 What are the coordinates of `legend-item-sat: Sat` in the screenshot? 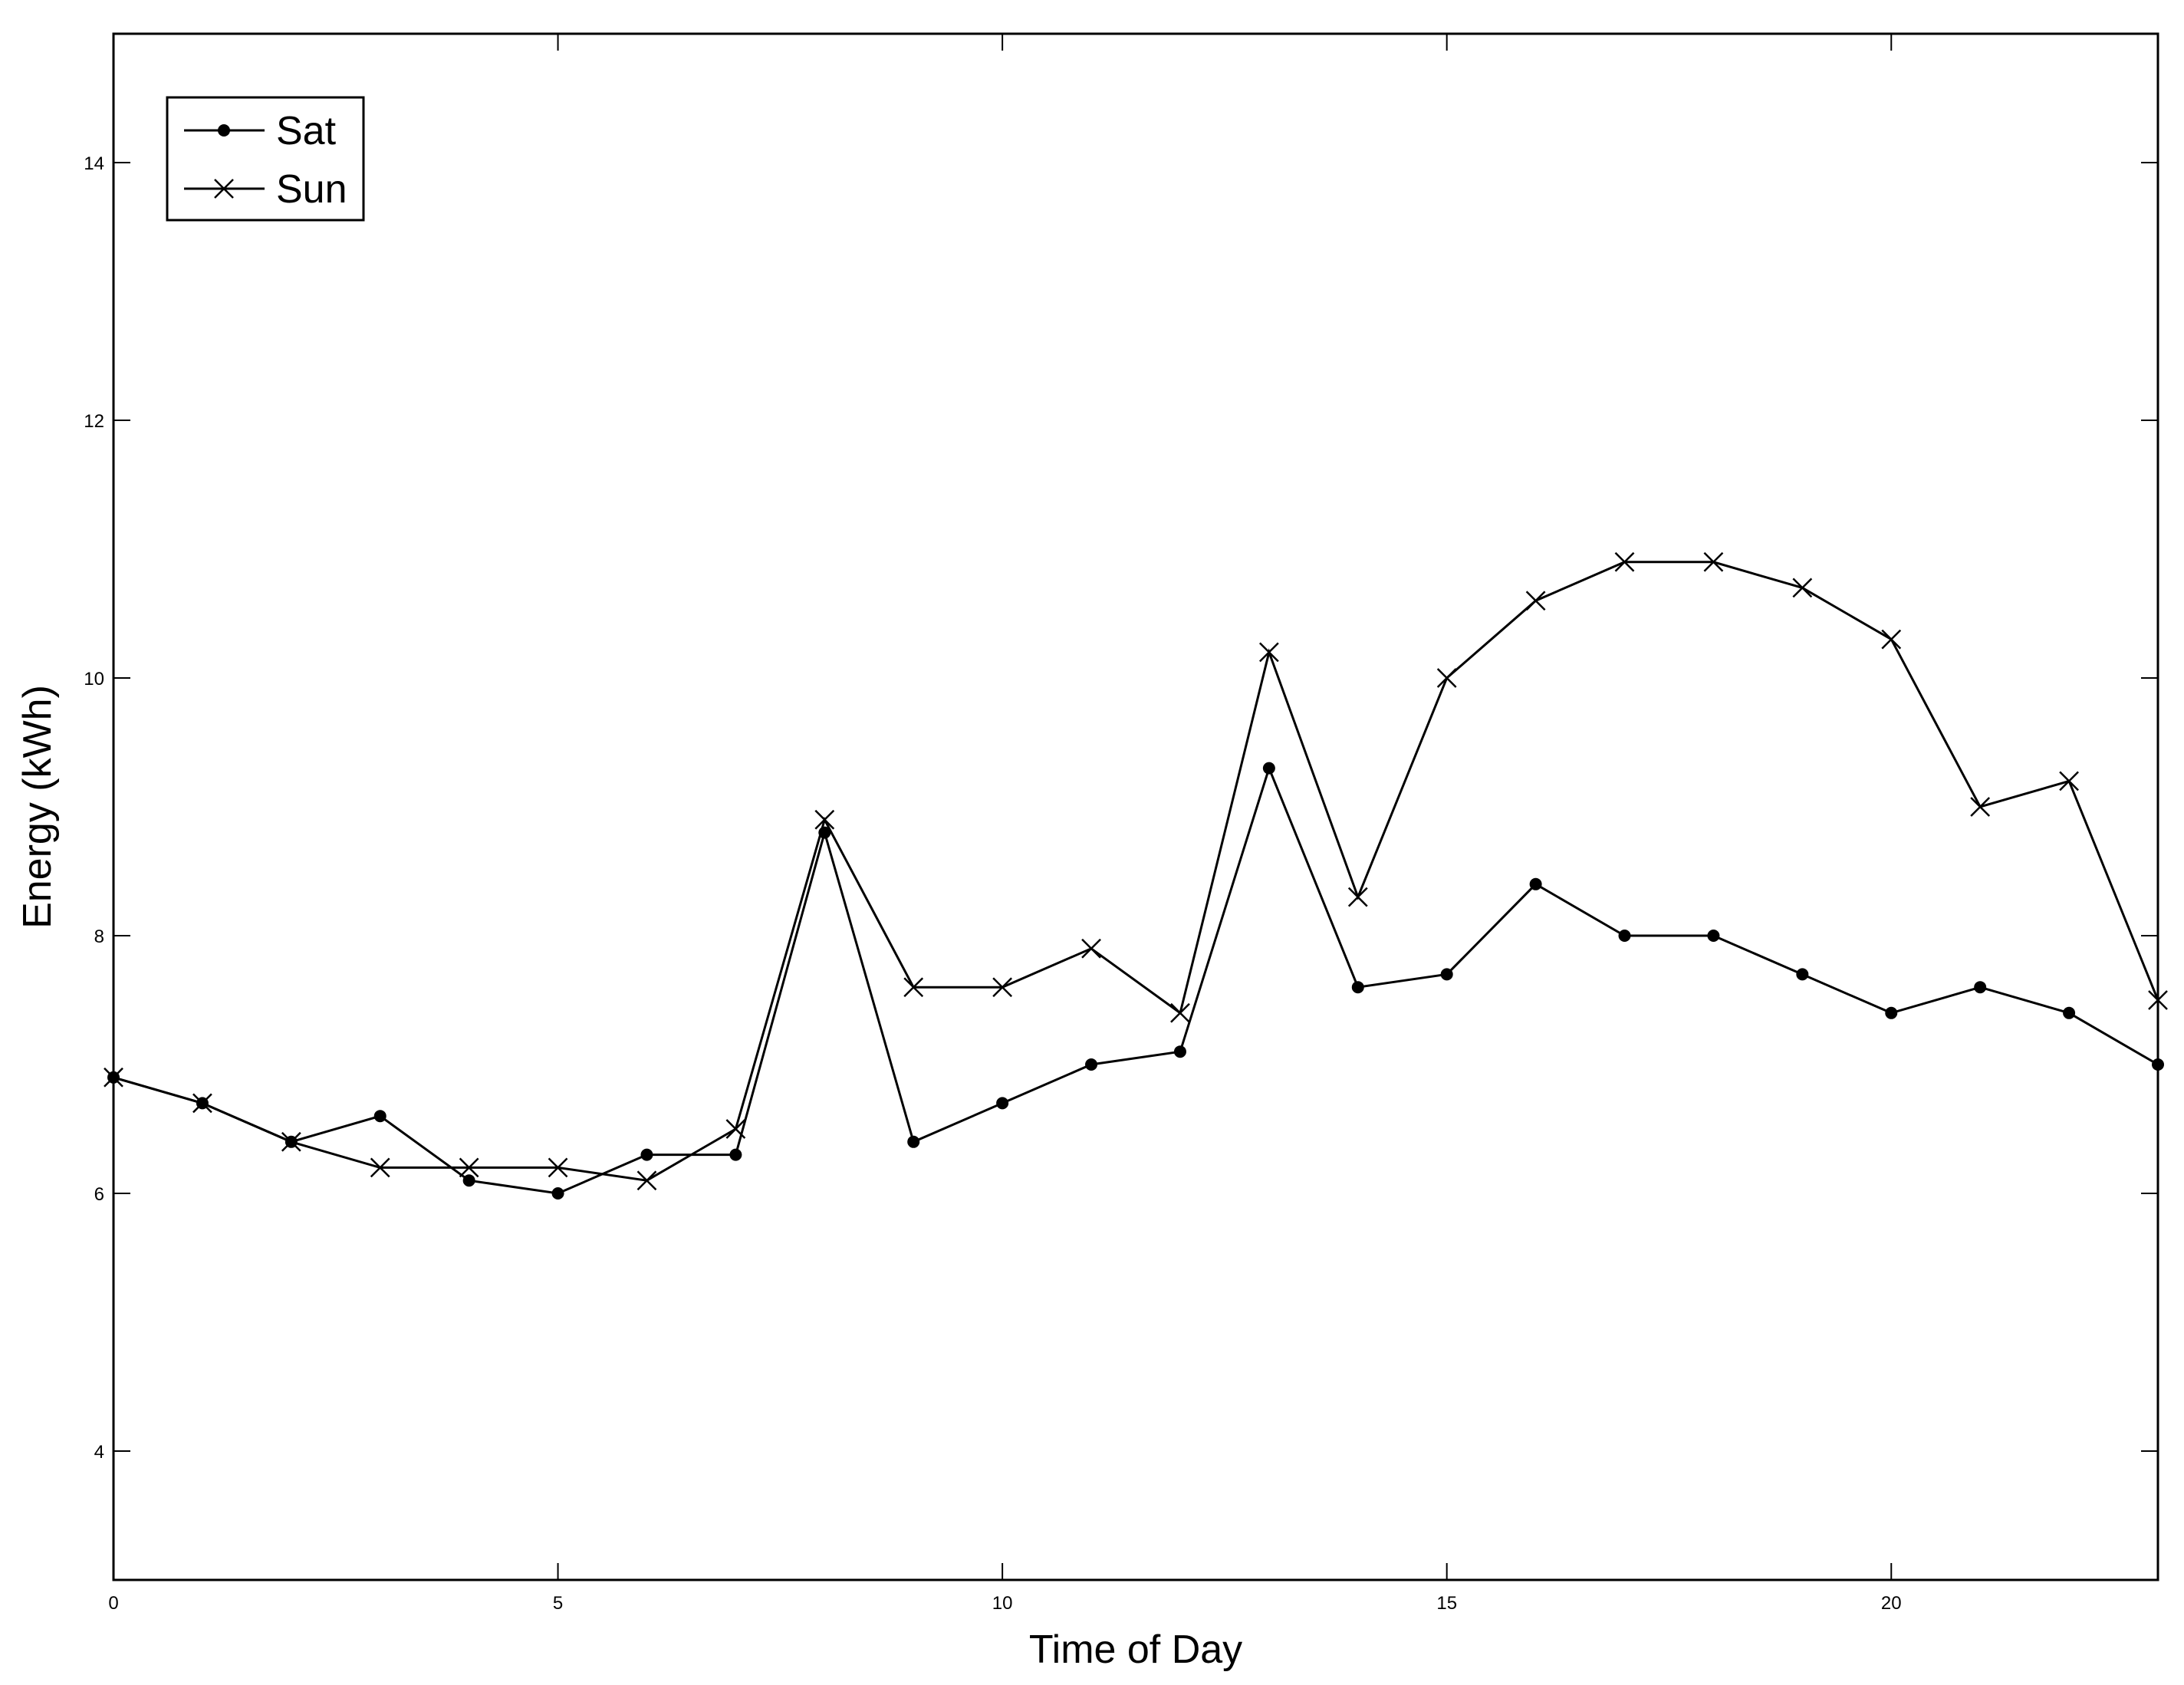 It's located at (260, 131).